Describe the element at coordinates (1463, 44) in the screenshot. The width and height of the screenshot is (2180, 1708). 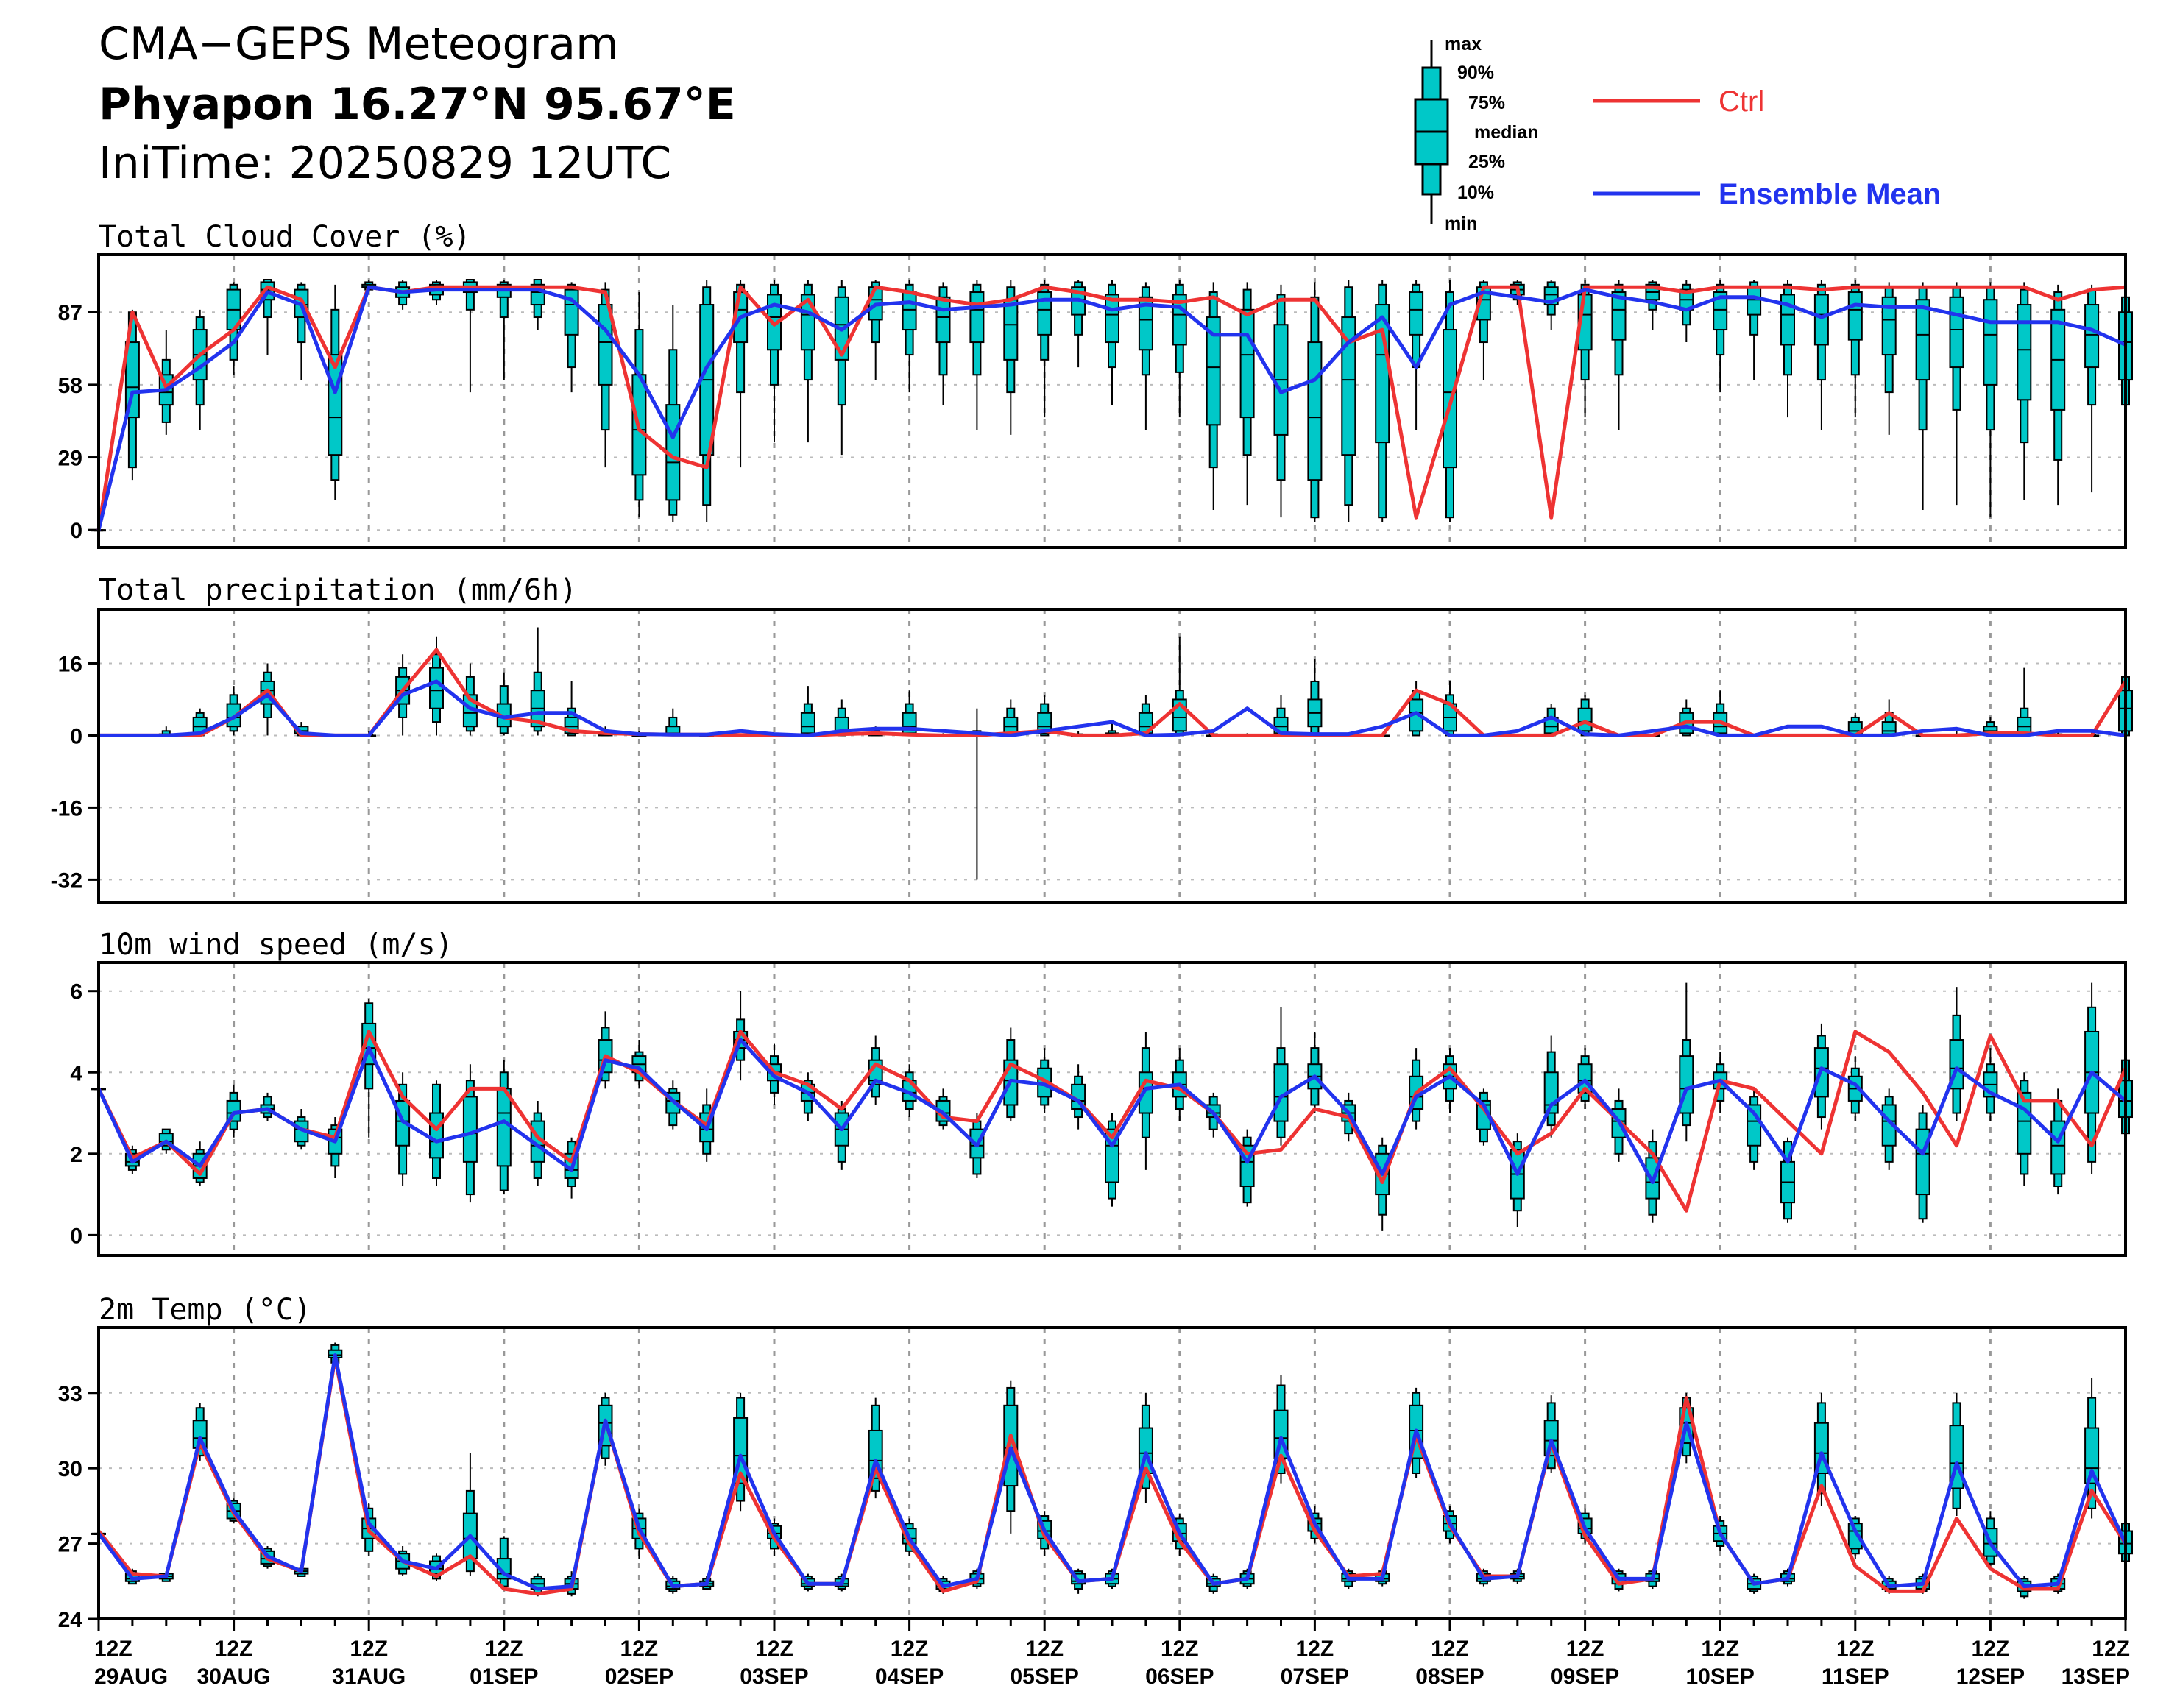
I see `legend-box-label: max` at that location.